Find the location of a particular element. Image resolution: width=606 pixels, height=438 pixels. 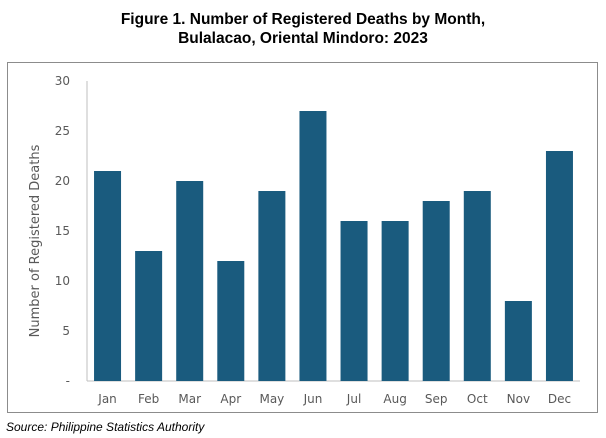

y-tick-label: 10 is located at coordinates (62, 281).